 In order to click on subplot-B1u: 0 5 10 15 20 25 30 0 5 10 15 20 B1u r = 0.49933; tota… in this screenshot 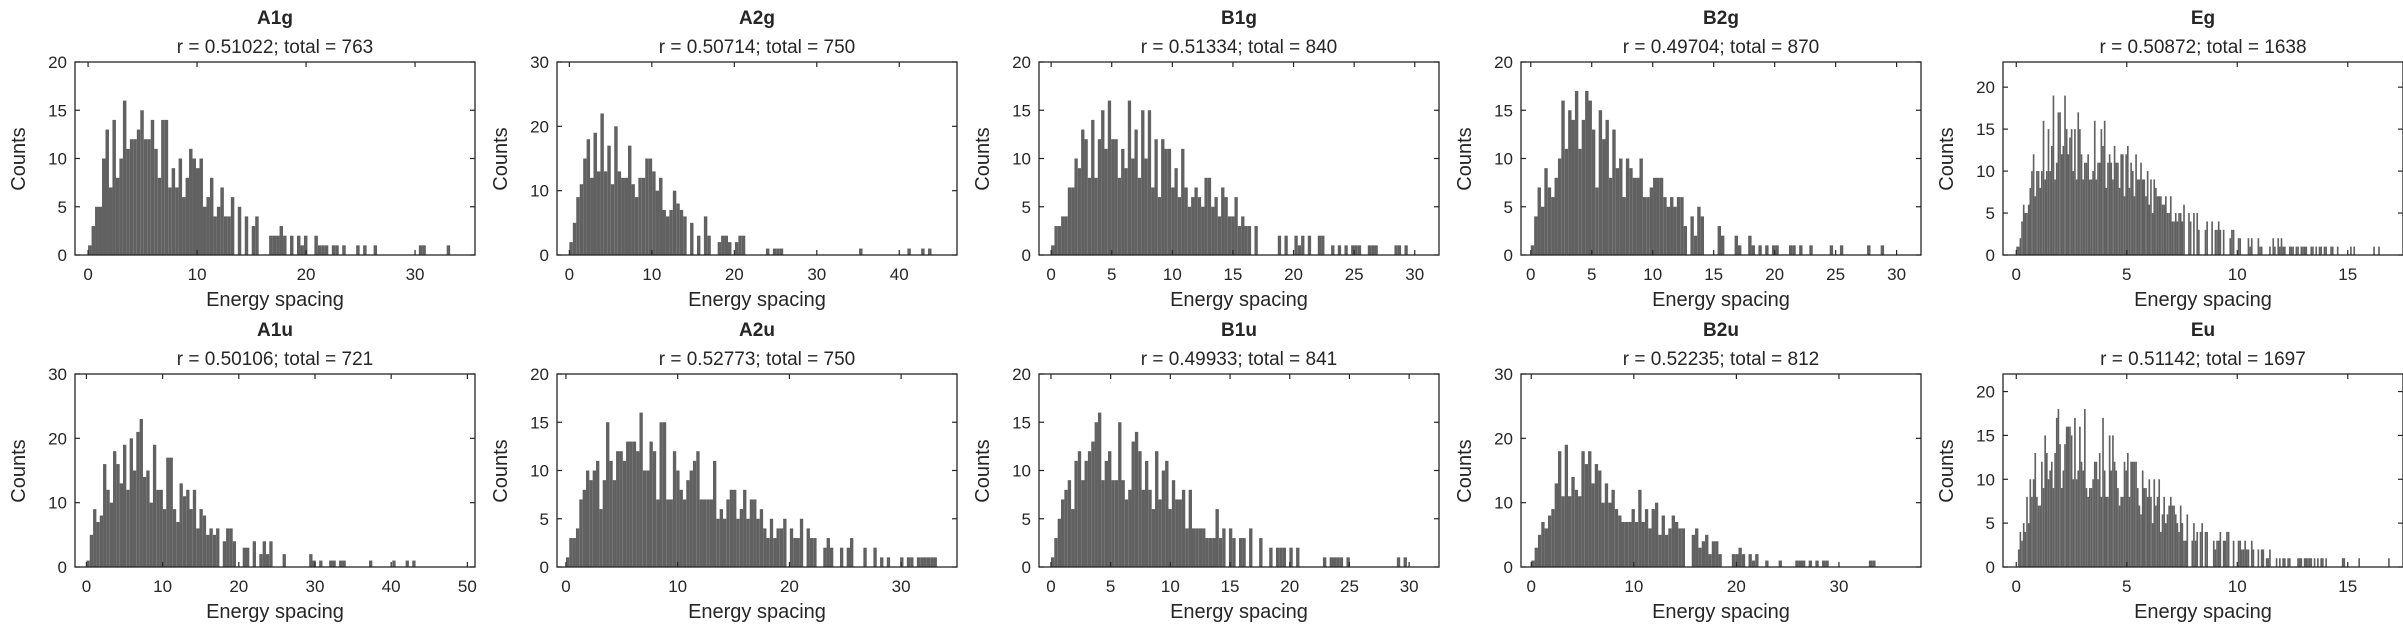, I will do `click(1206, 471)`.